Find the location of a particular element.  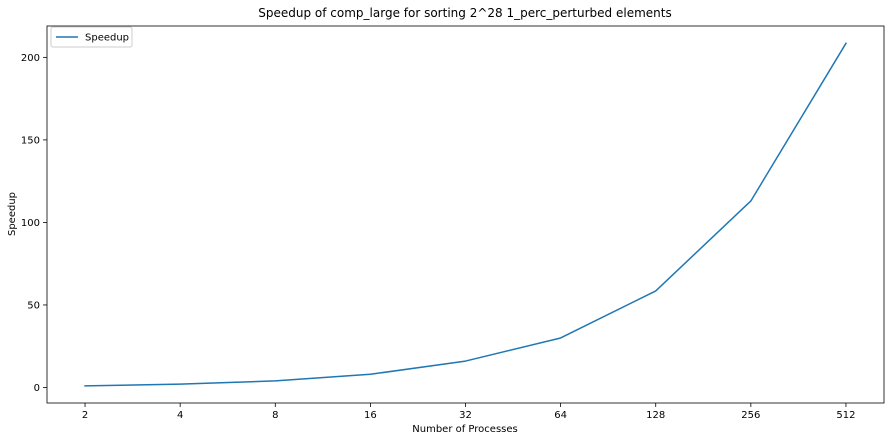

x-tick-label: 256 is located at coordinates (750, 415).